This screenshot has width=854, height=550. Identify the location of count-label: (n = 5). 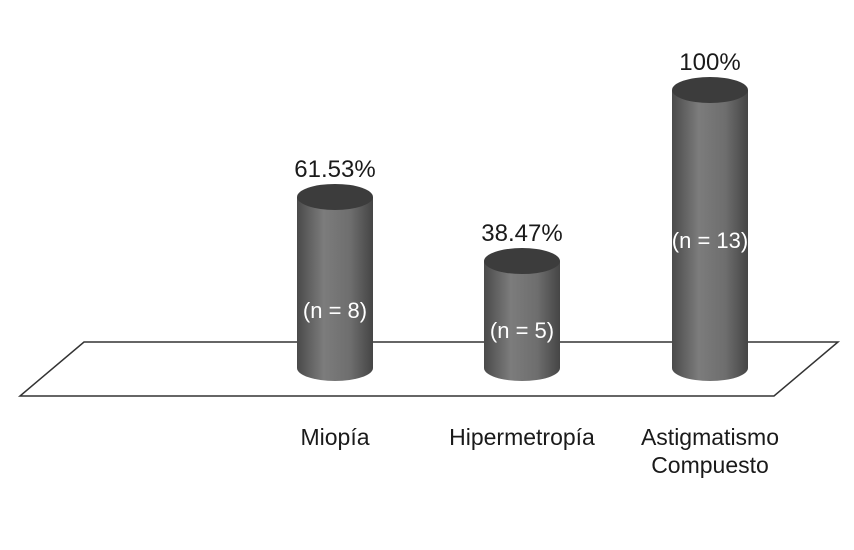
(522, 330).